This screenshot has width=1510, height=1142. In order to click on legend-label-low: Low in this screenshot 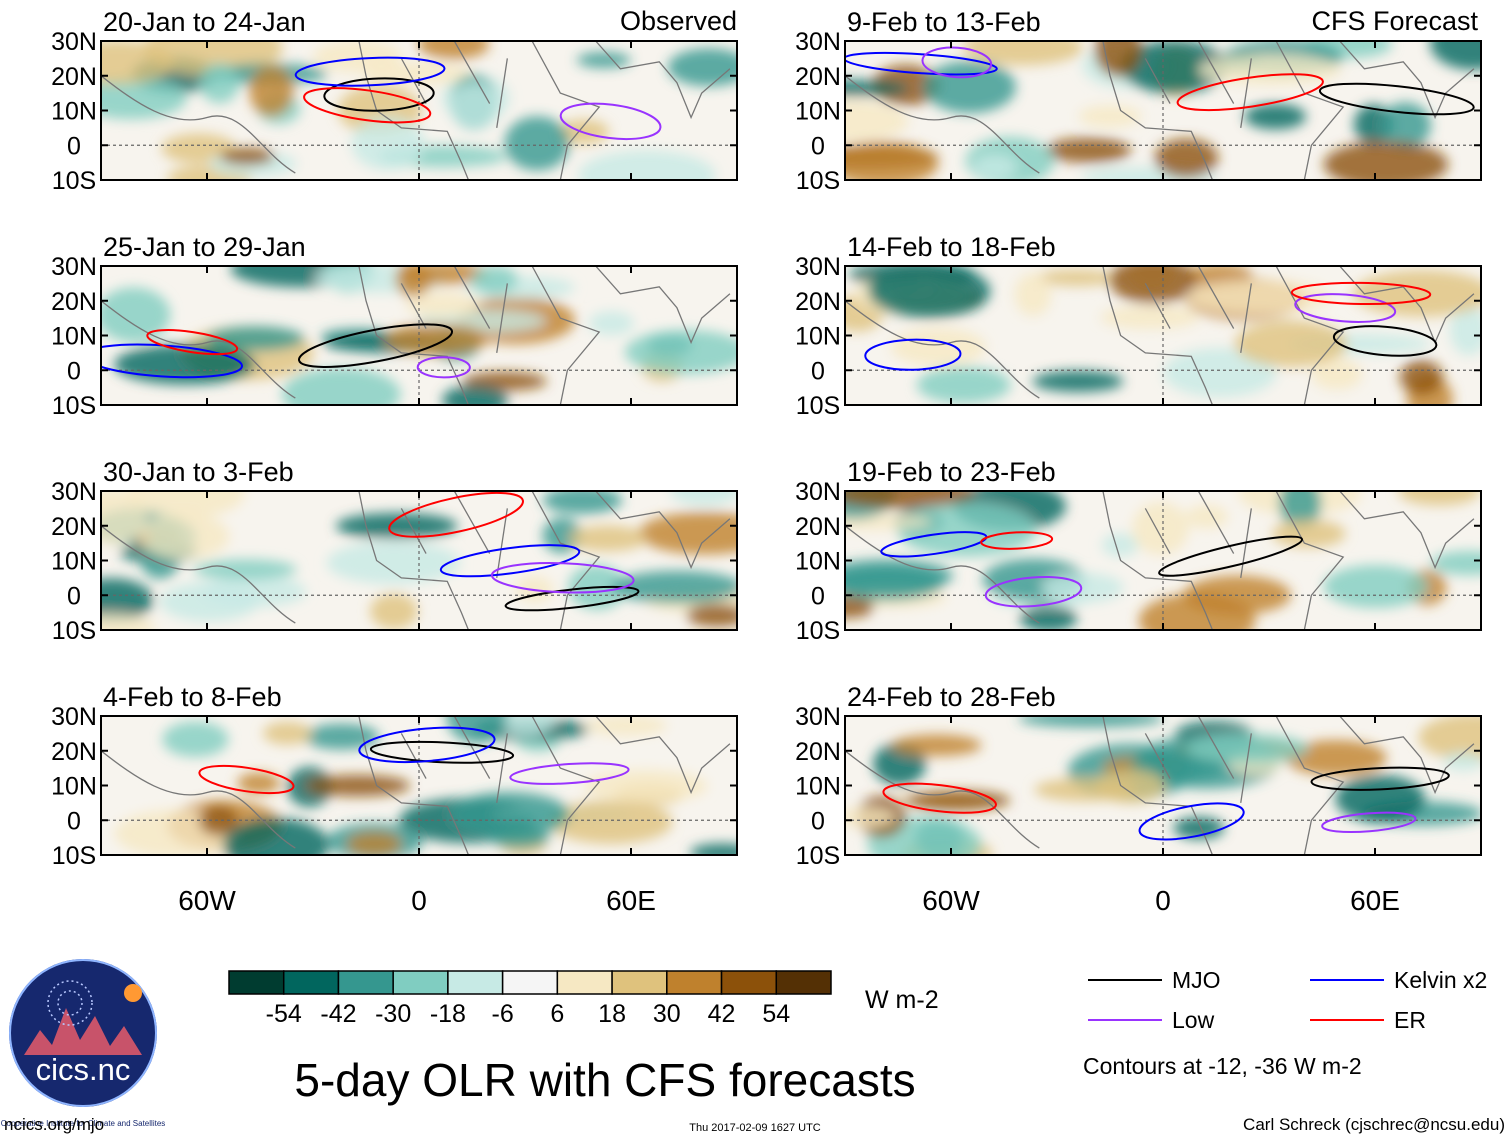, I will do `click(1193, 1020)`.